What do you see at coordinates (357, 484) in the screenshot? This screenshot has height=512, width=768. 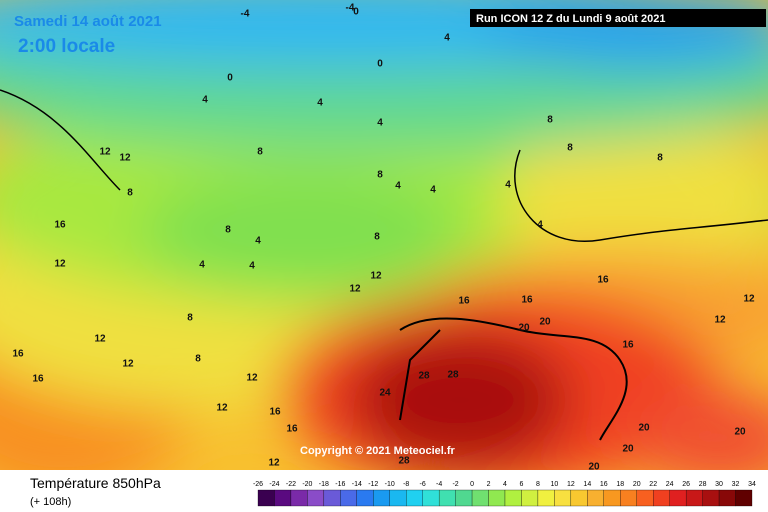 I see `scale-tick-label: -14` at bounding box center [357, 484].